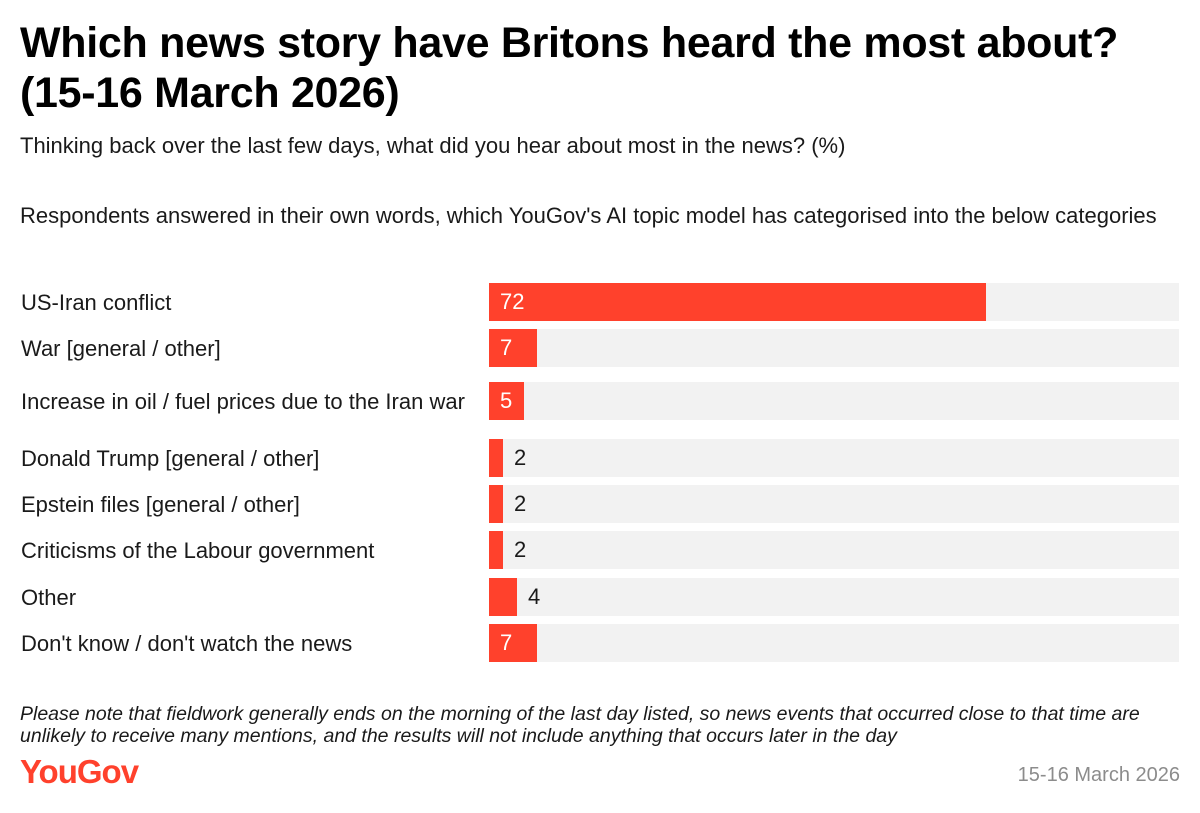  What do you see at coordinates (512, 301) in the screenshot?
I see `value-label: 72` at bounding box center [512, 301].